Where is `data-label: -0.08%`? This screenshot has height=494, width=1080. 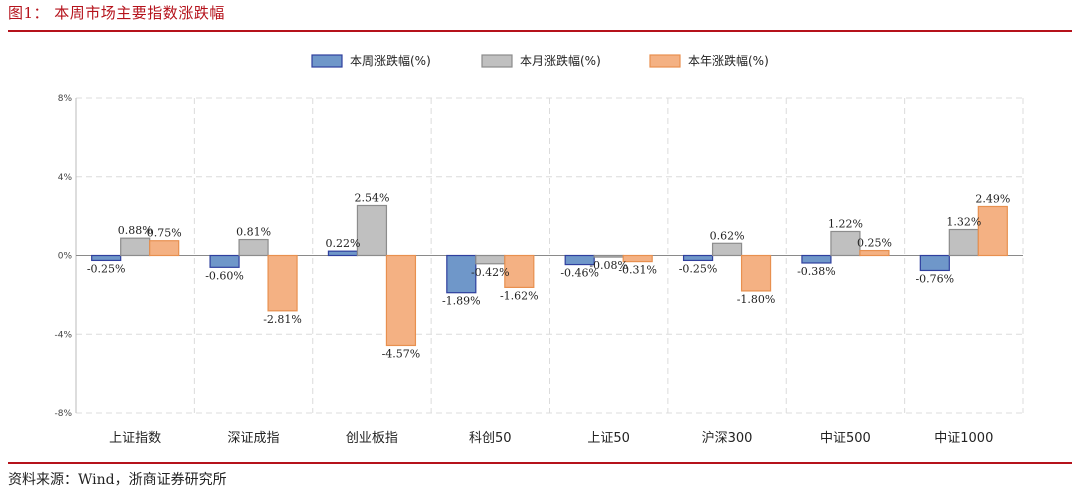
data-label: -0.08% is located at coordinates (608, 265).